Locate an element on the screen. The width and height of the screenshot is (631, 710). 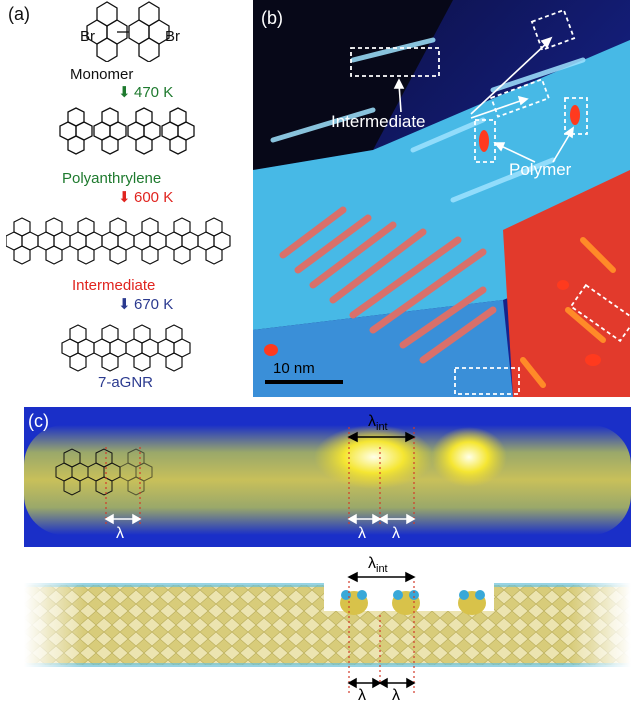
lambda-top-3: λ is located at coordinates (396, 533).